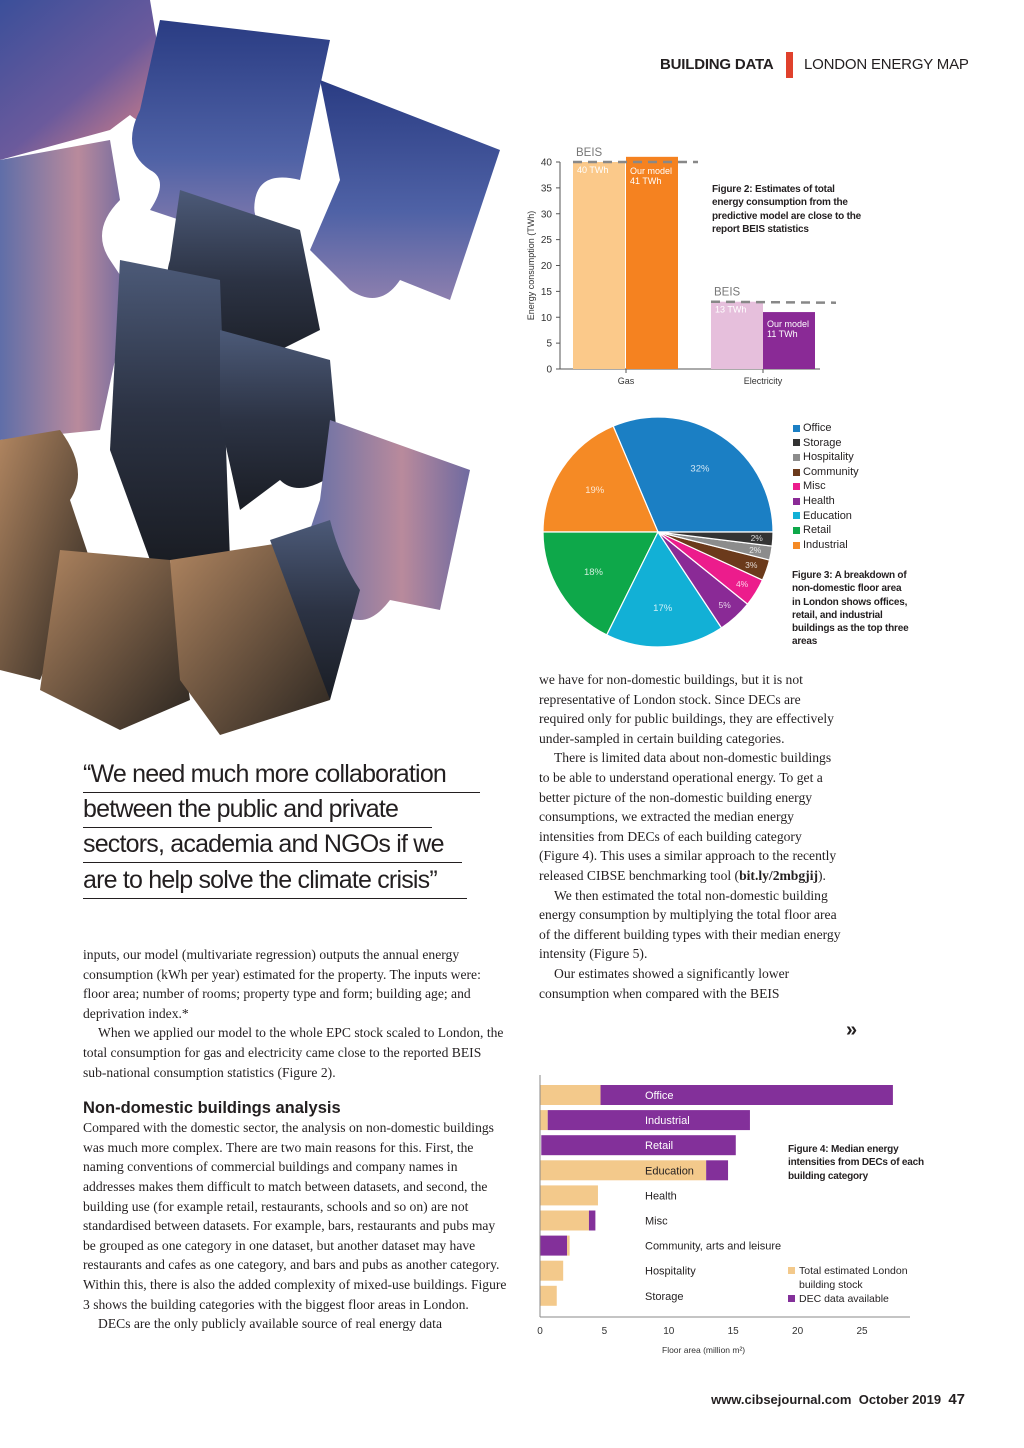 Image resolution: width=1024 pixels, height=1448 pixels. Describe the element at coordinates (600, 583) in the screenshot. I see `pie-slice-retail` at that location.